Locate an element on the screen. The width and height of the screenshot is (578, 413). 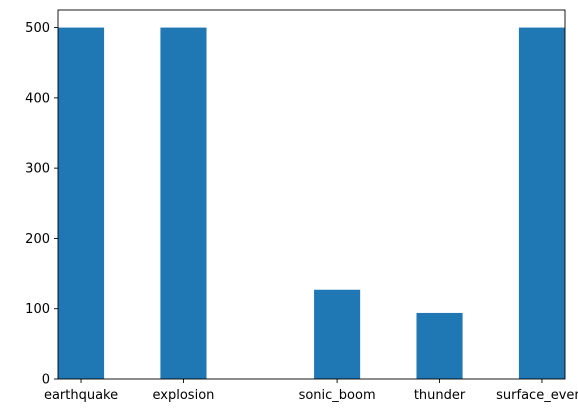
x-tick-label: explosion is located at coordinates (184, 395).